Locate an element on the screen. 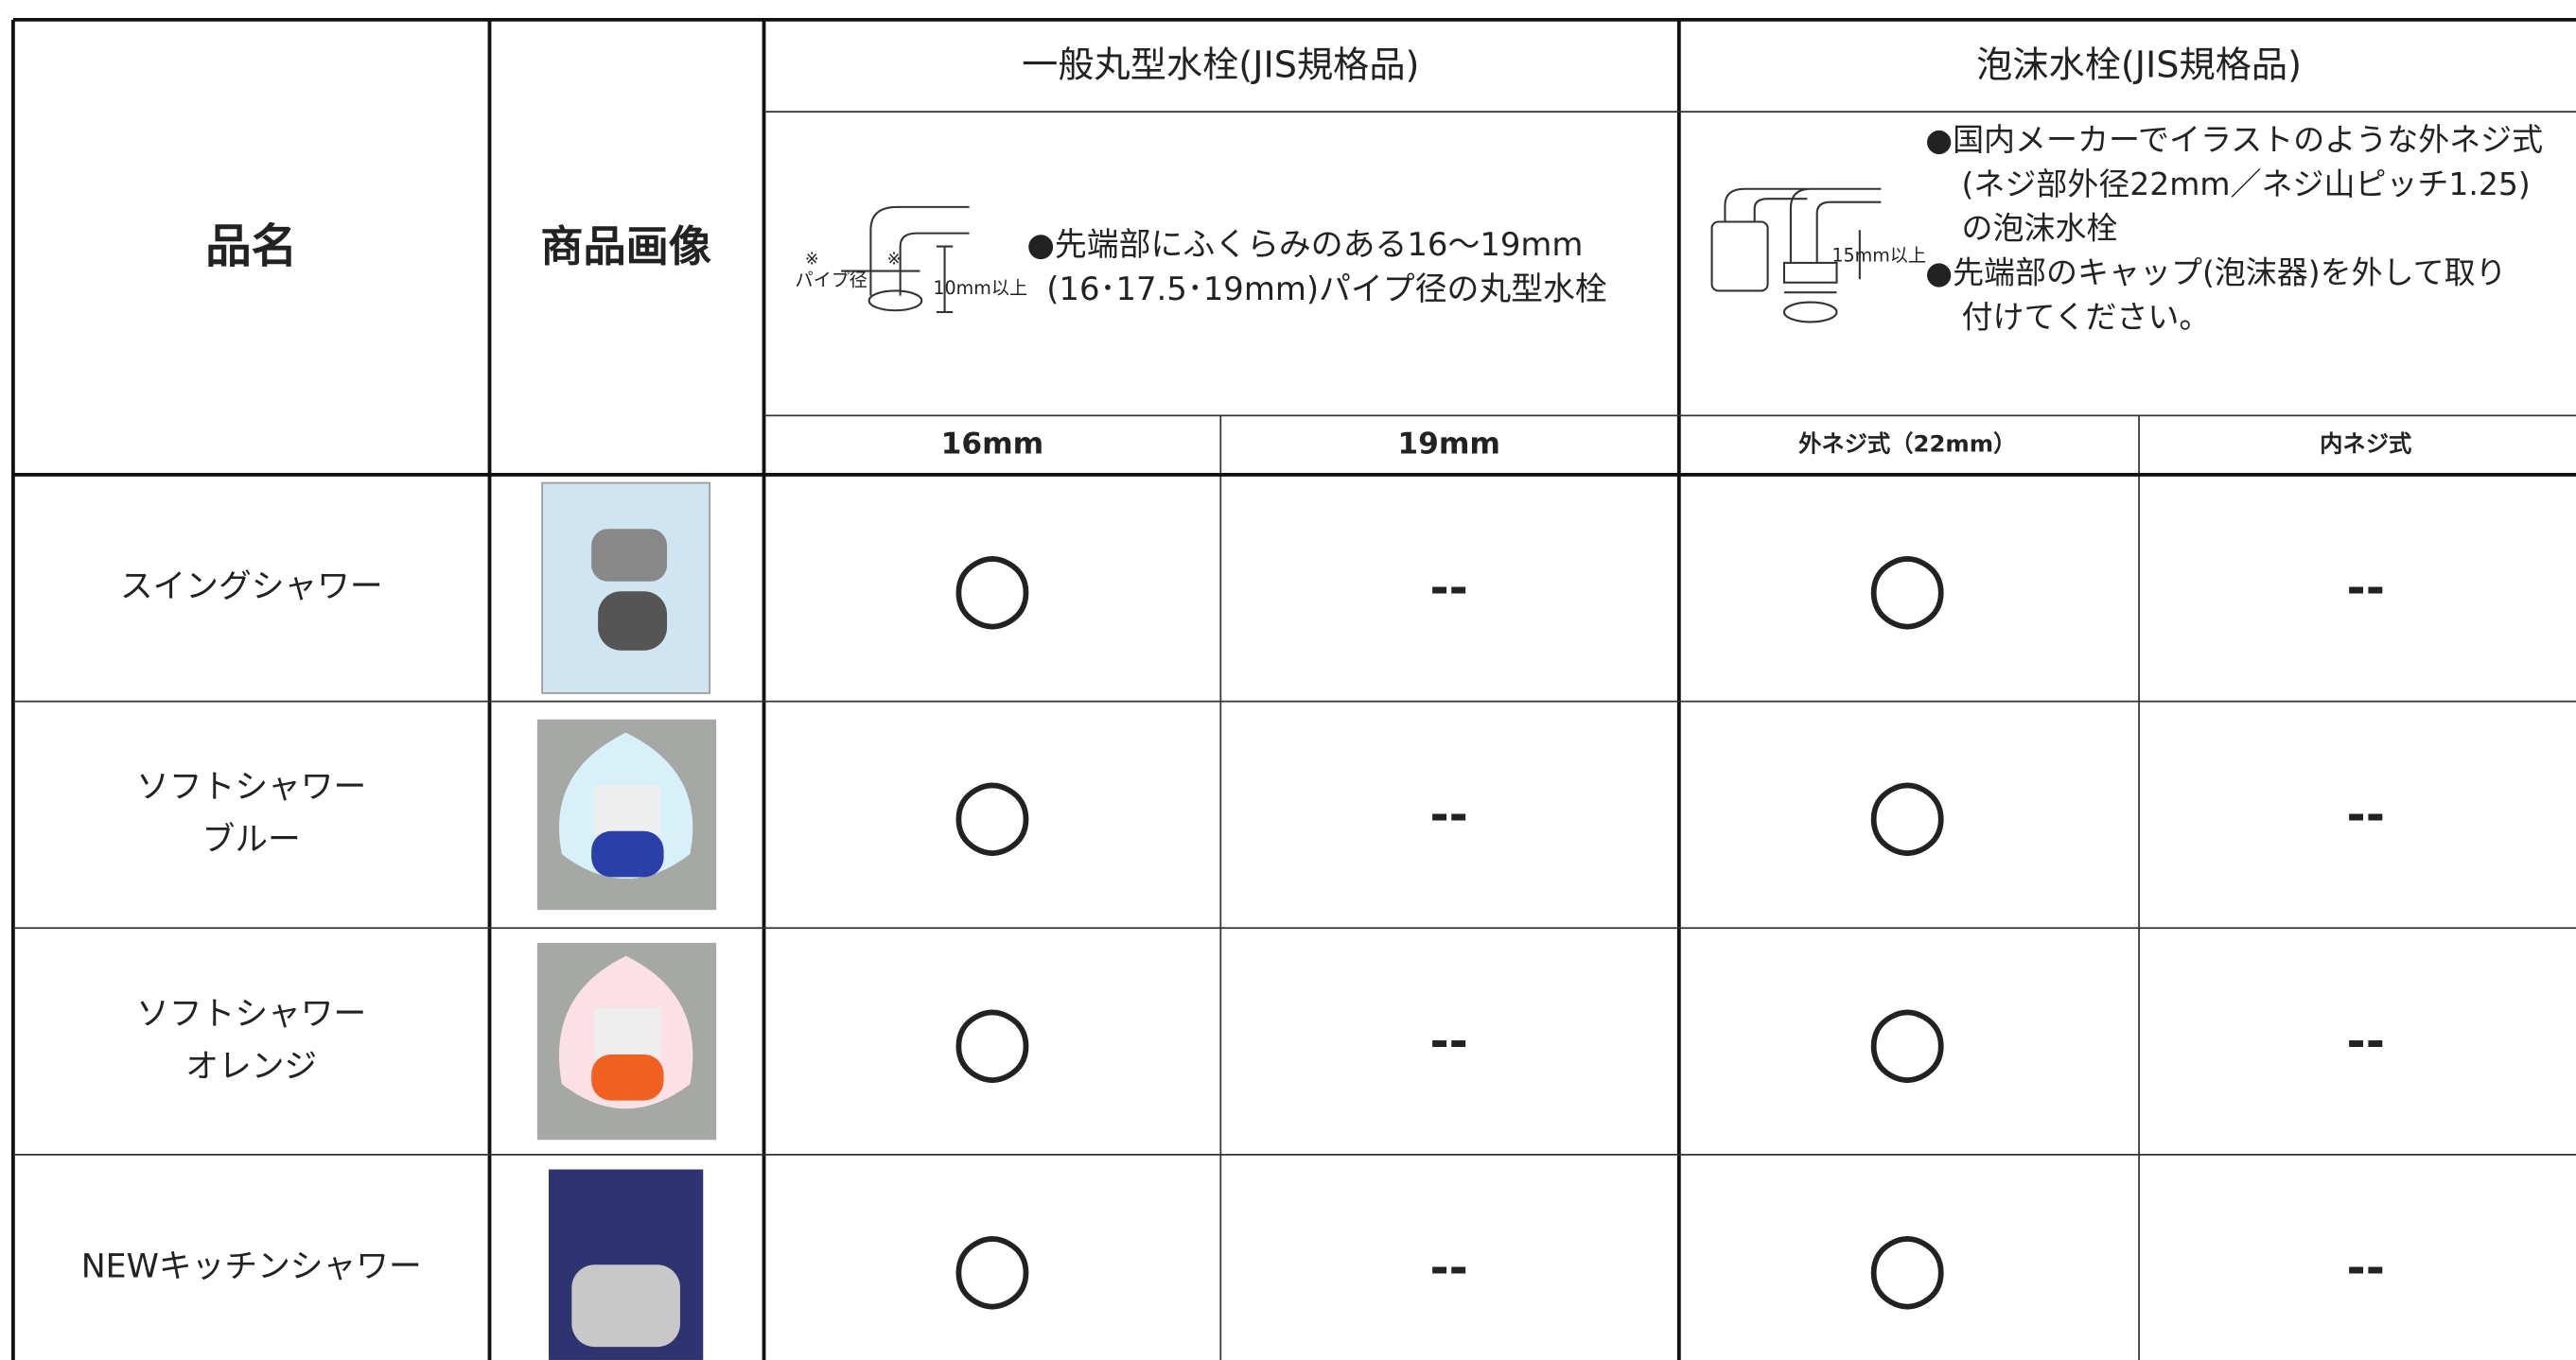 The image size is (2576, 1360). diagram-aerator-faucet is located at coordinates (1796, 255).